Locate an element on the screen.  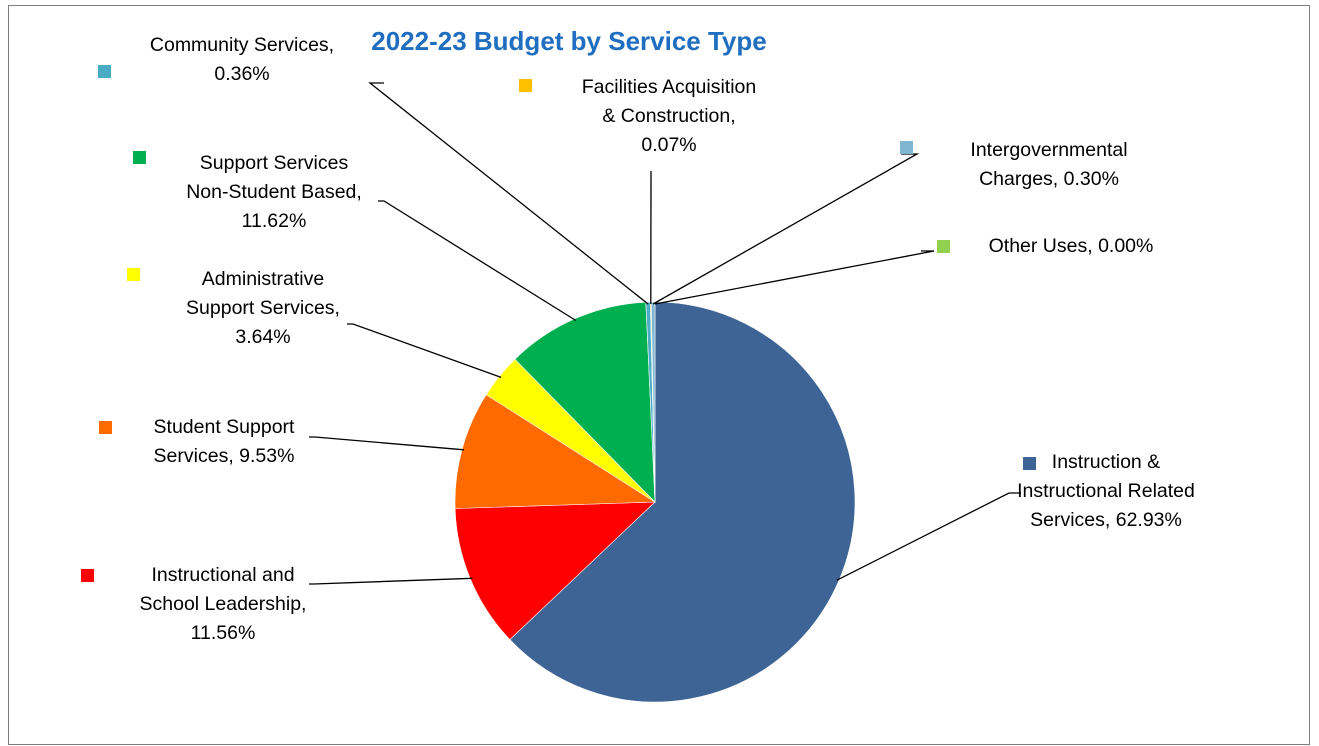
leader-line-intergovernmental-charges is located at coordinates (785, 229).